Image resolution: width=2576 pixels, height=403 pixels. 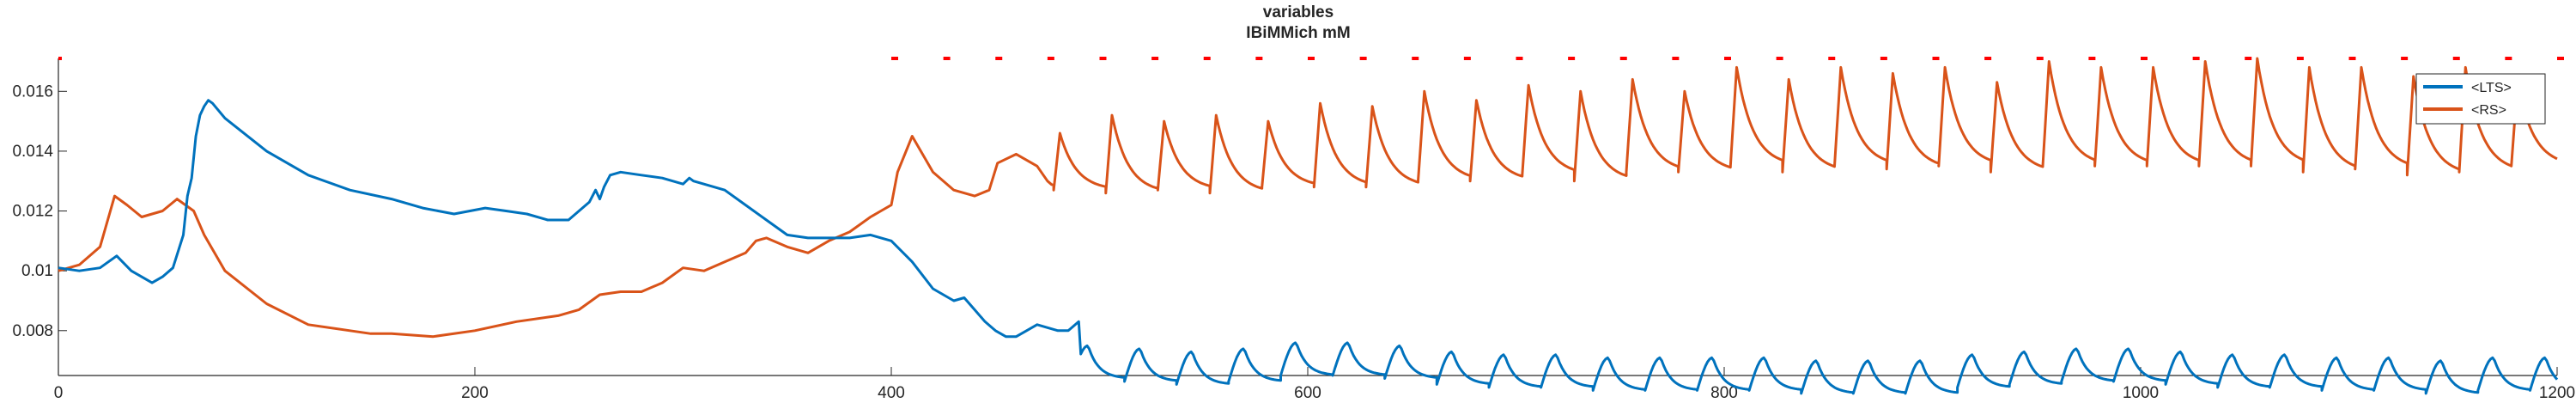 What do you see at coordinates (1298, 33) in the screenshot?
I see `chart-subtitle: IBiMMich mM` at bounding box center [1298, 33].